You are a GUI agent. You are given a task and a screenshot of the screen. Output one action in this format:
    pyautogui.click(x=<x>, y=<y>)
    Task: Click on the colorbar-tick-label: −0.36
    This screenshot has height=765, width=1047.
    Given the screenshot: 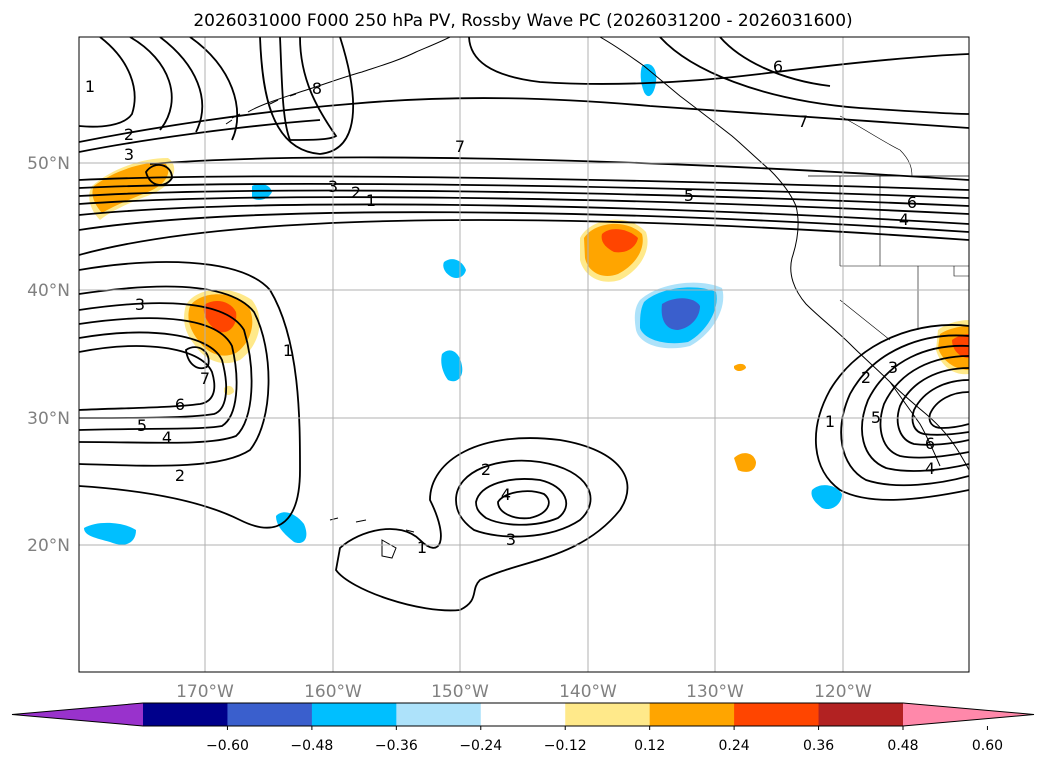 What is the action you would take?
    pyautogui.click(x=396, y=746)
    